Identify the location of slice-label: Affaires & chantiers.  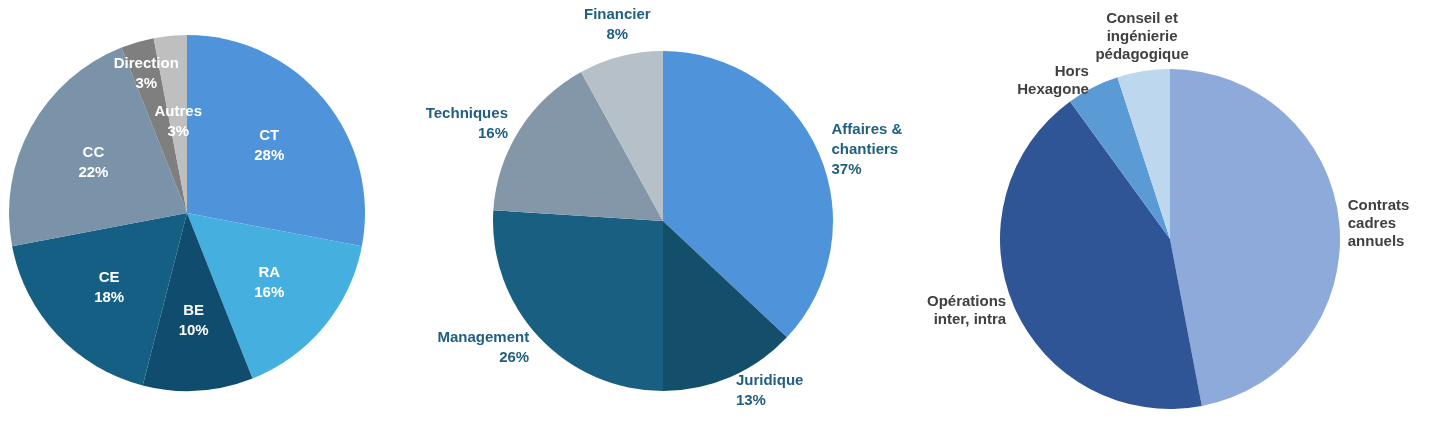
(867, 138).